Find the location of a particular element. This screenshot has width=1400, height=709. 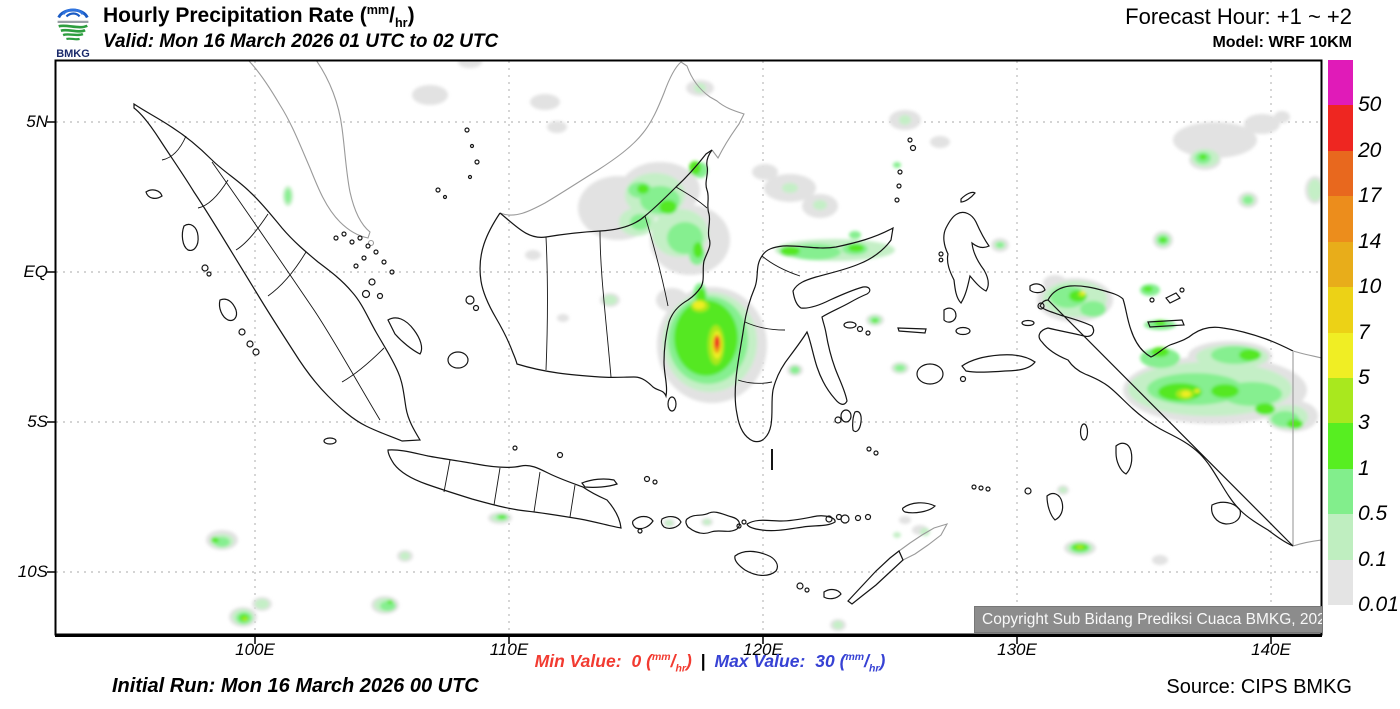

colorbar-scale-labels: 50 20 17 14 10 7 5 3 1 0.5 0.1 0.01 is located at coordinates (1379, 338).